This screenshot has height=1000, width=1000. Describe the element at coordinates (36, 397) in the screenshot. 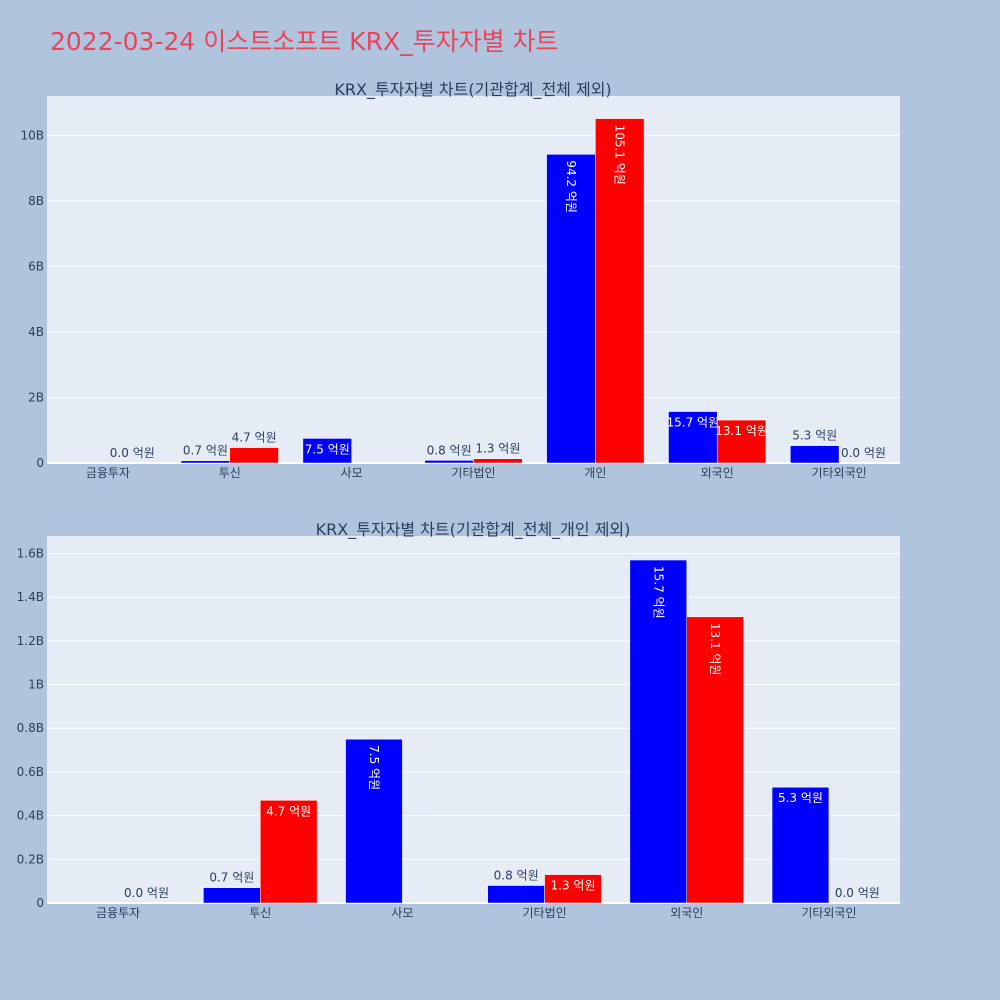

I see `chart-top-ytick-label: 2B` at that location.